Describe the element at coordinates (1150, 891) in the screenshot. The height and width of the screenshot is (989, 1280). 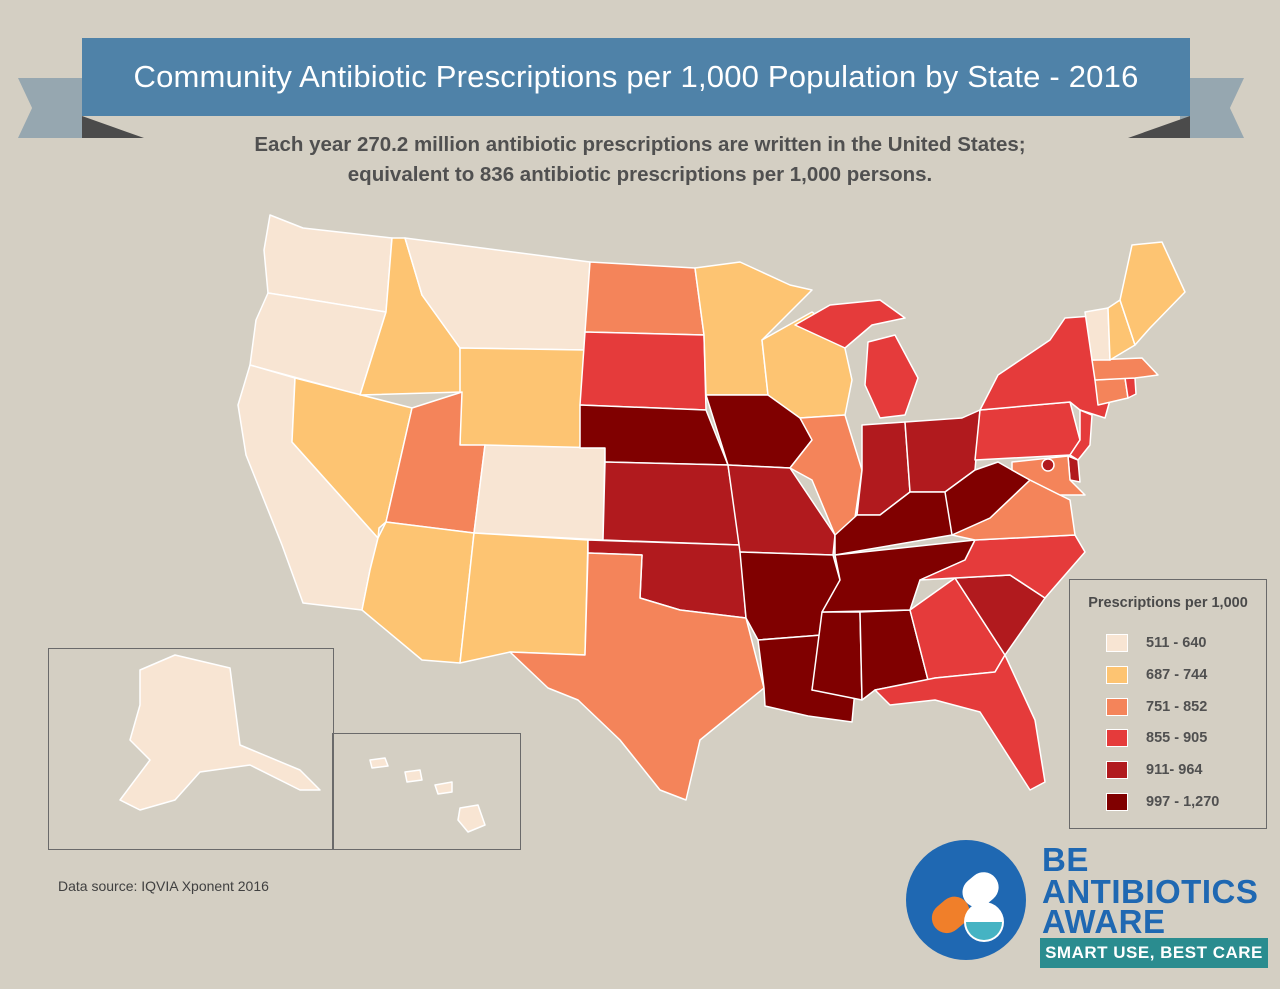
I see `logo-text-antibiotics: ANTIBIOTICS` at that location.